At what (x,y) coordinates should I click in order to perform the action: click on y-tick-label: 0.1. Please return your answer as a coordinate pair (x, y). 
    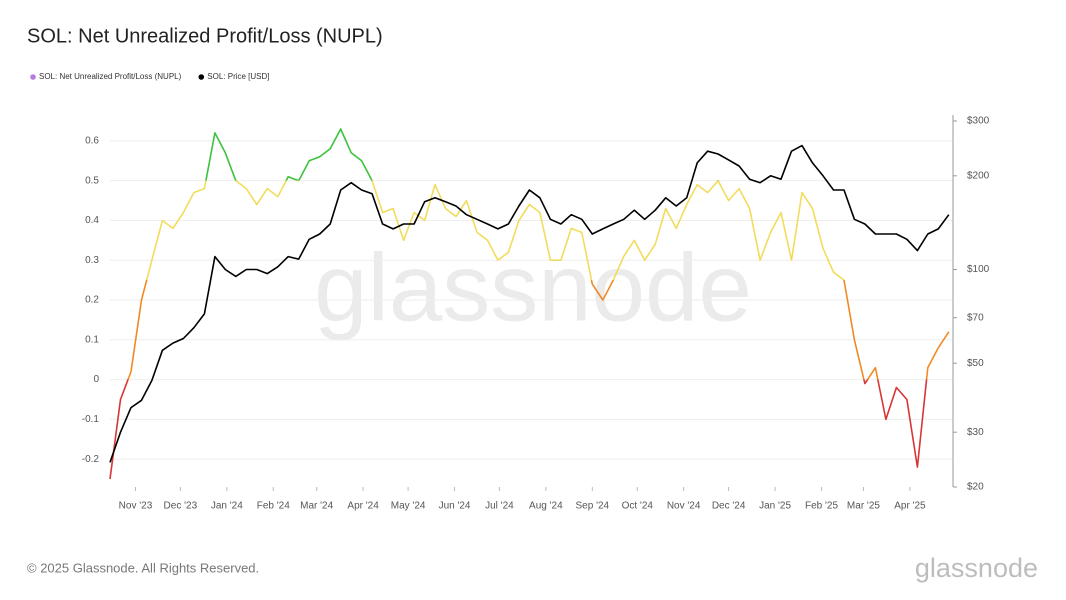
    Looking at the image, I should click on (92, 339).